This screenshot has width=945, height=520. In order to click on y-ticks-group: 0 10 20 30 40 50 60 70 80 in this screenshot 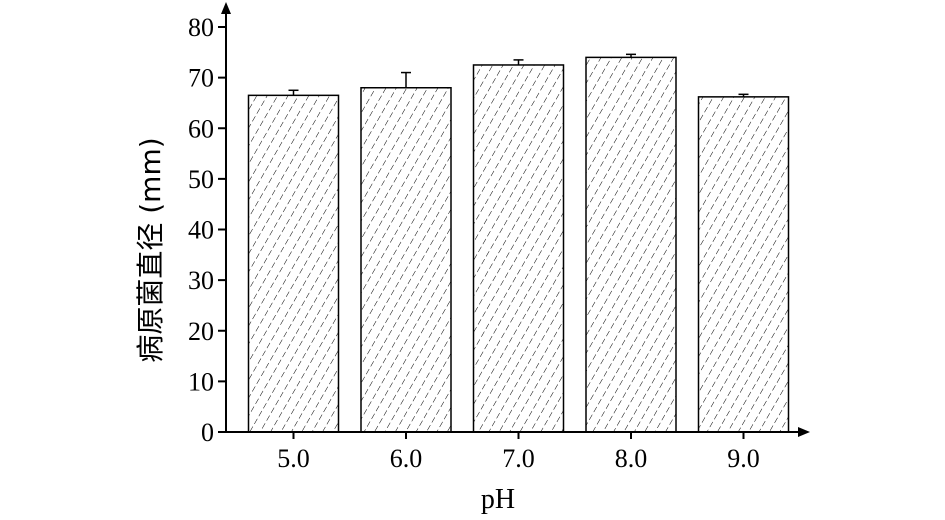, I will do `click(207, 230)`.